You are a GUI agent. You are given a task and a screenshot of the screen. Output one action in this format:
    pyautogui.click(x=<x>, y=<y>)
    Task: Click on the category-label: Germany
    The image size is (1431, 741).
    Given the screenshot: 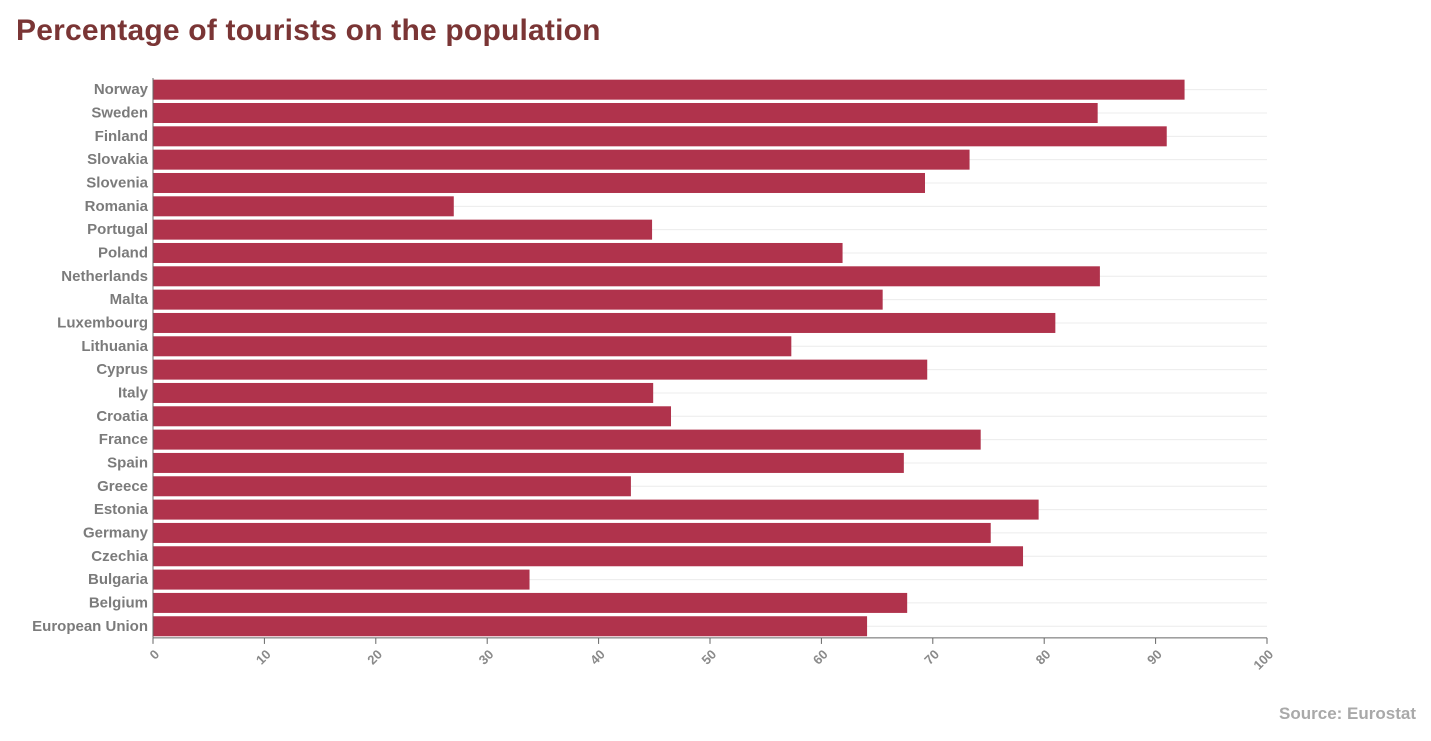 What is the action you would take?
    pyautogui.click(x=116, y=532)
    